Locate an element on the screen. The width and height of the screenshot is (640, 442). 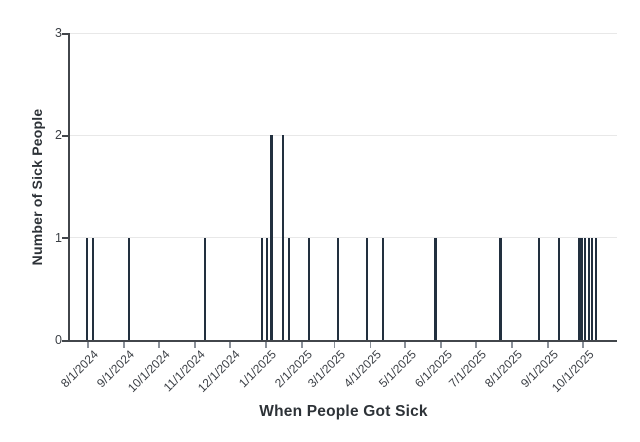
y-tick-label: 2 is located at coordinates (58, 135).